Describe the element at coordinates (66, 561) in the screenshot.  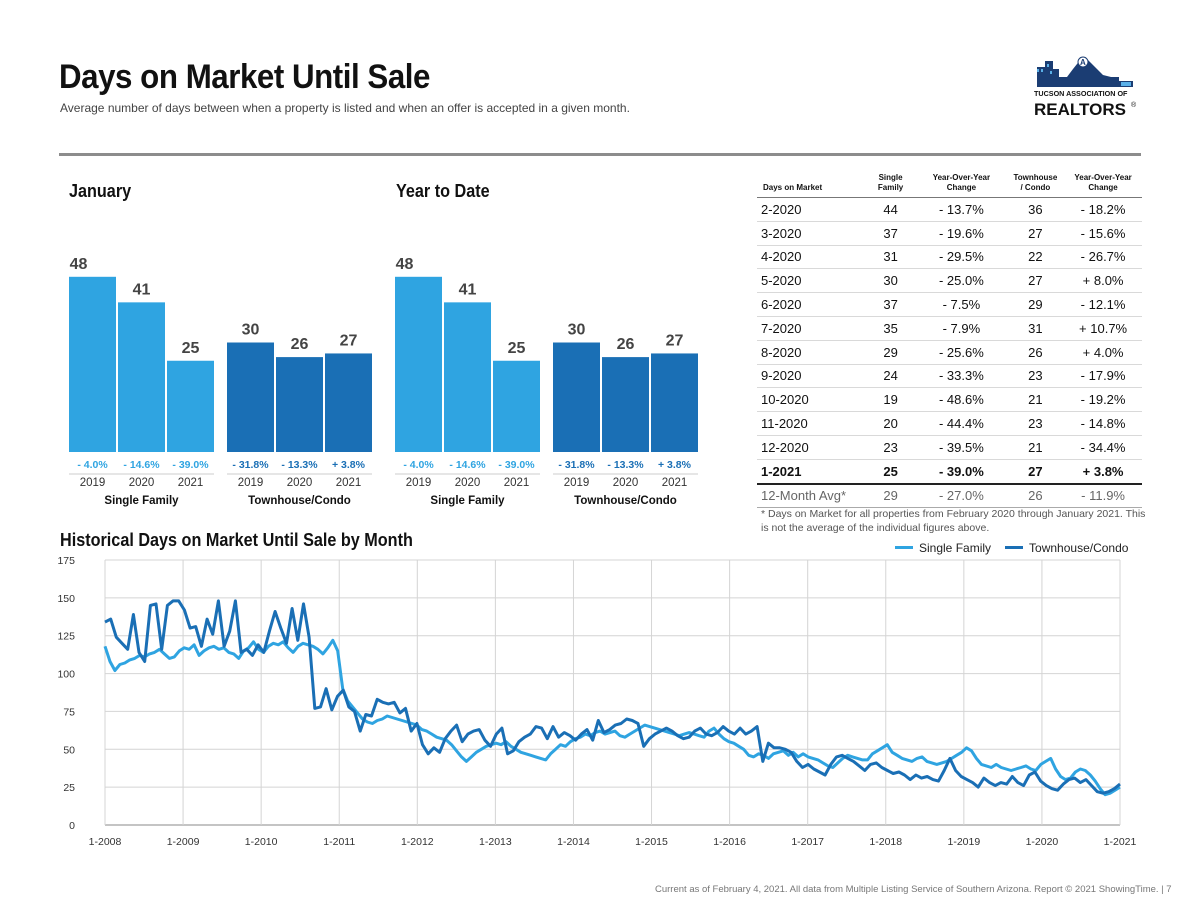
I see `y-tick-label: 175` at that location.